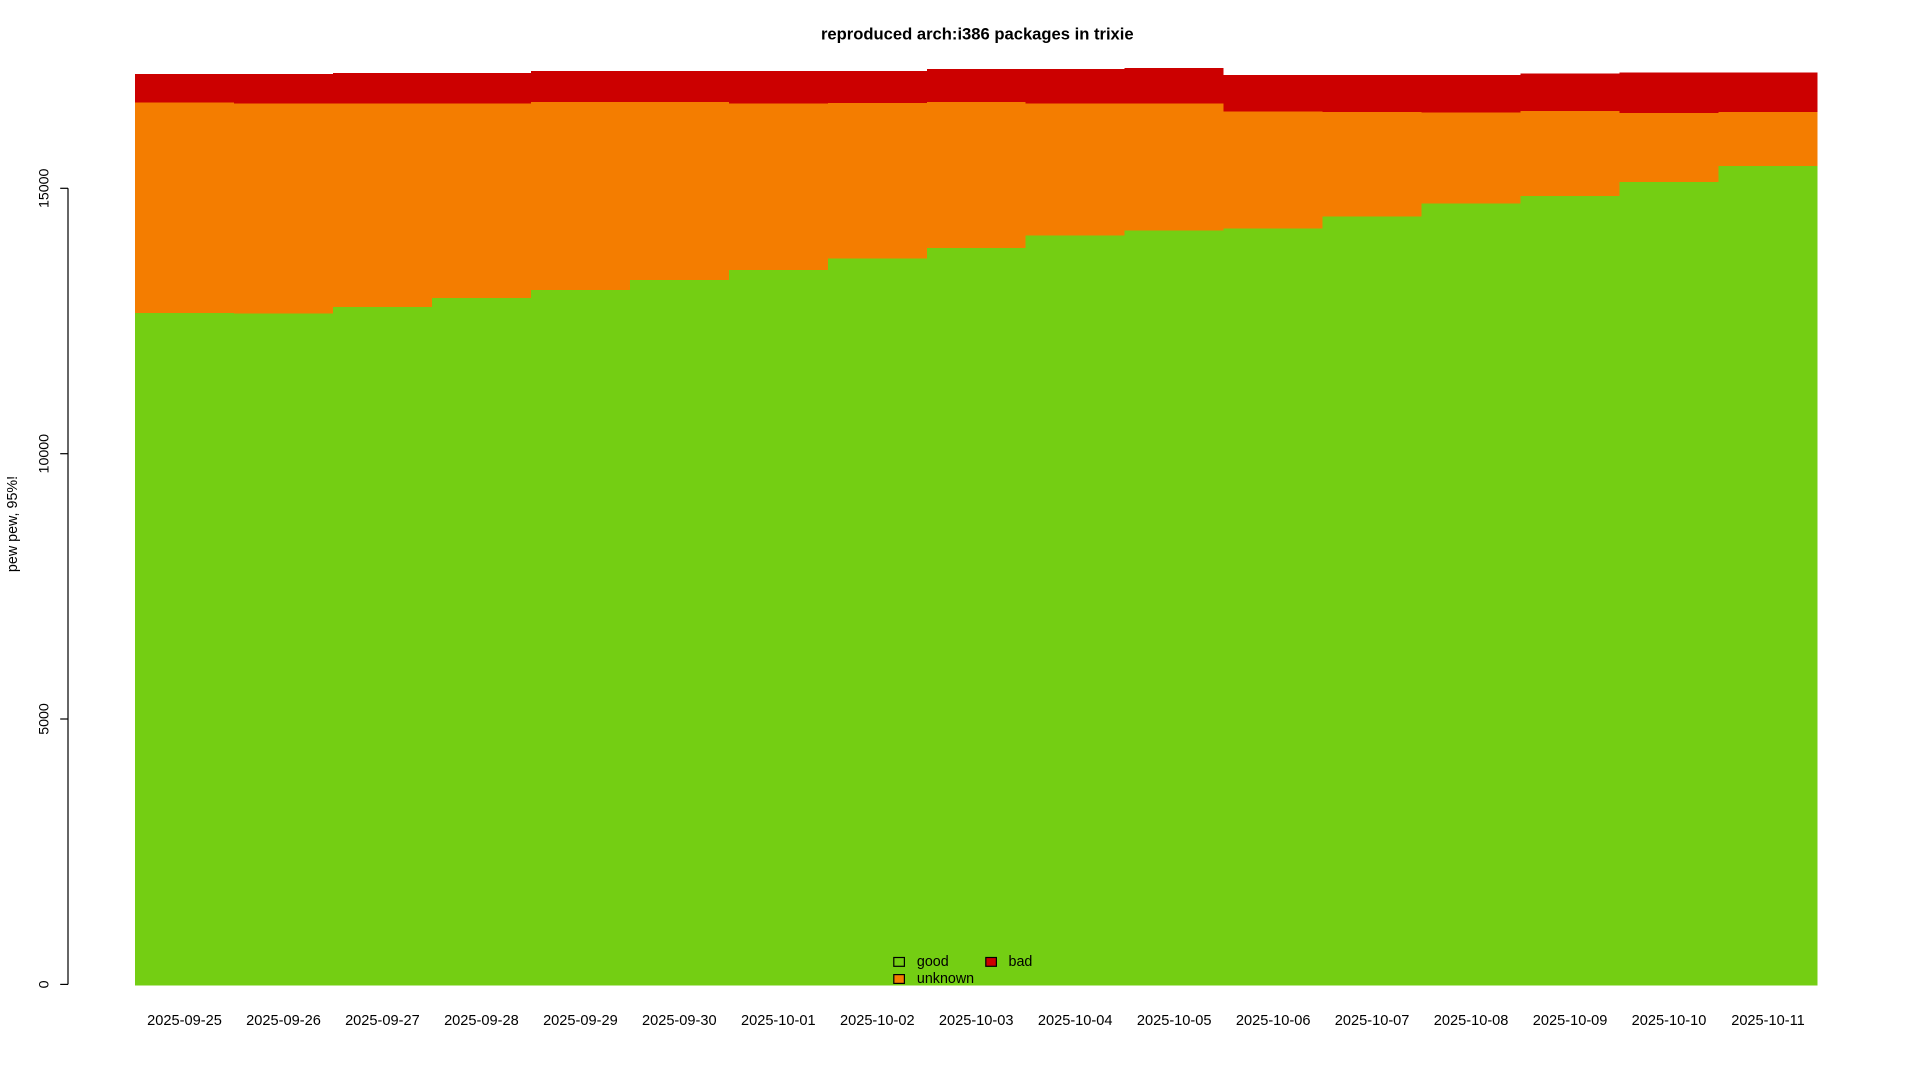  Describe the element at coordinates (45, 984) in the screenshot. I see `svg-text: 0` at that location.